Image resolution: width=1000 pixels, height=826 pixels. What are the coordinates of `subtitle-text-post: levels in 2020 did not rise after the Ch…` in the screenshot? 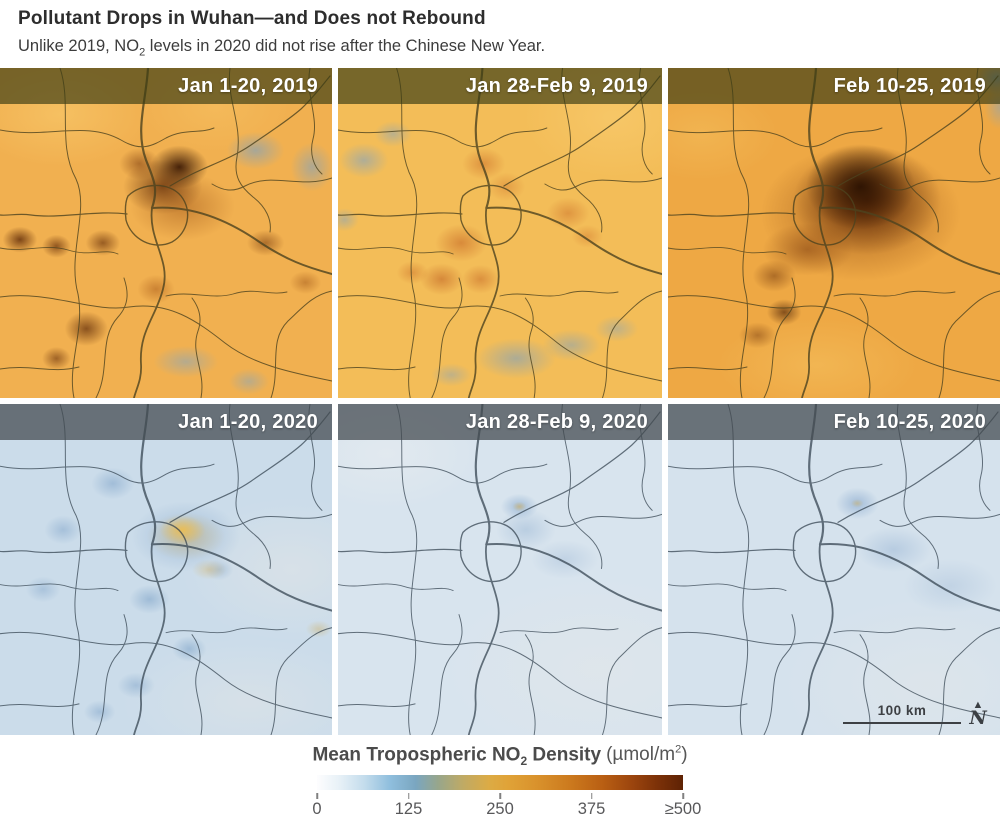 It's located at (345, 46).